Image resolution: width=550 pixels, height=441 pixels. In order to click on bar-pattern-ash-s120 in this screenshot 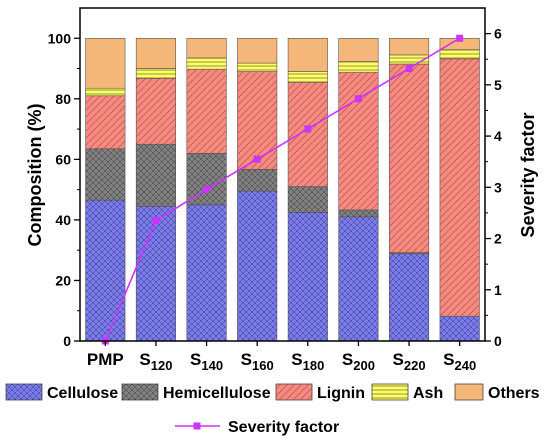, I will do `click(156, 73)`.